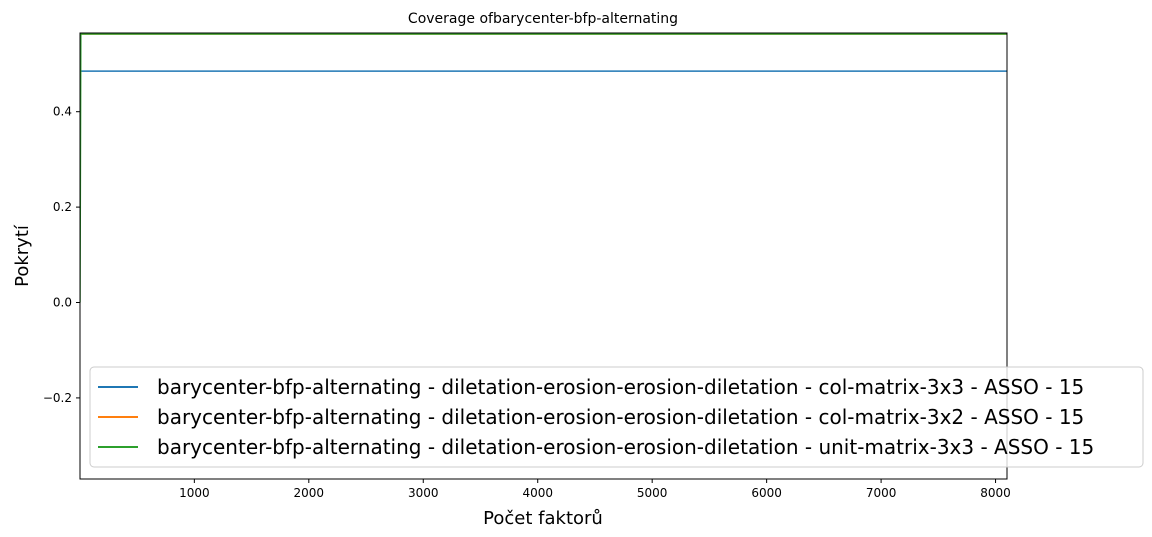 This screenshot has height=537, width=1152. Describe the element at coordinates (543, 19) in the screenshot. I see `chart-title: Coverage ofbarycenter-bfp-alternating` at that location.